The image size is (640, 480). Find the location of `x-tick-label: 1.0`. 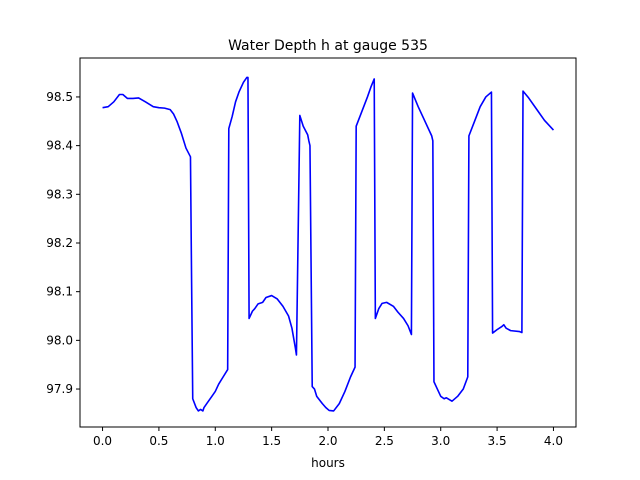

x-tick-label: 1.0 is located at coordinates (215, 441).